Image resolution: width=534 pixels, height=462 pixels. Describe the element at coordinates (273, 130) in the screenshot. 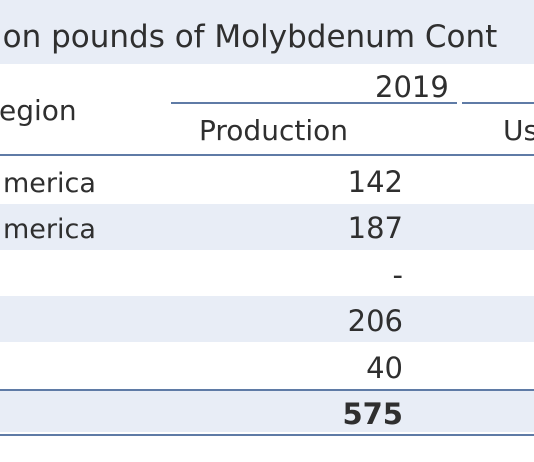

I see `production-column-header: Production` at that location.